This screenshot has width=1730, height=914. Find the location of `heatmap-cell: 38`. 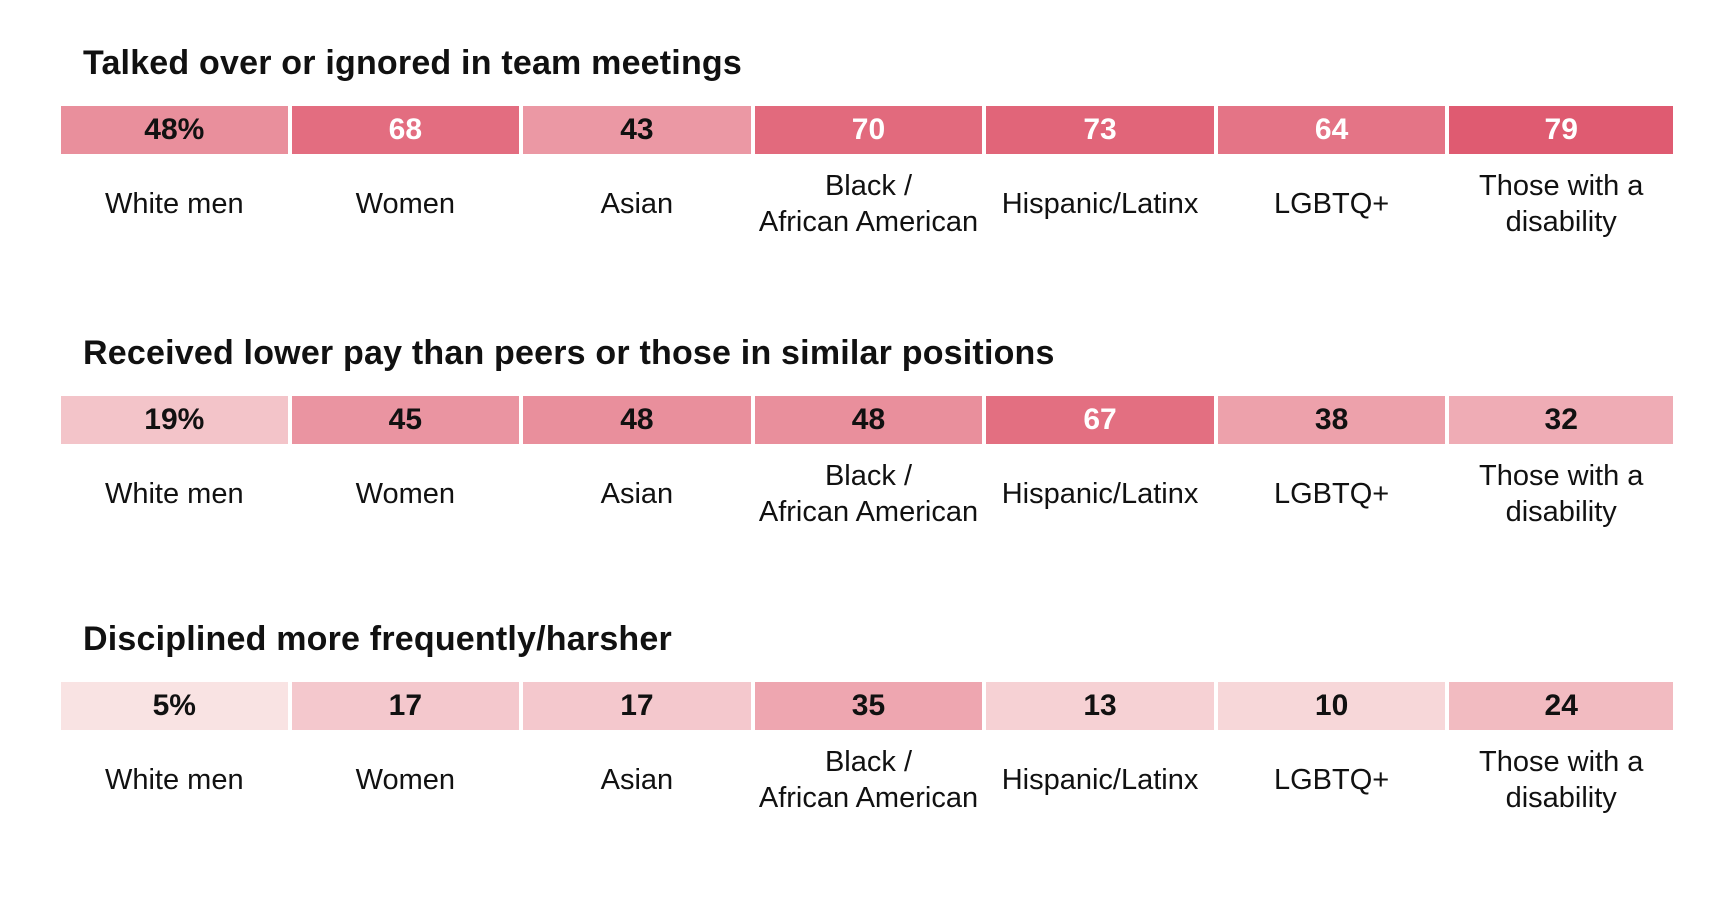

heatmap-cell: 38 is located at coordinates (1331, 420).